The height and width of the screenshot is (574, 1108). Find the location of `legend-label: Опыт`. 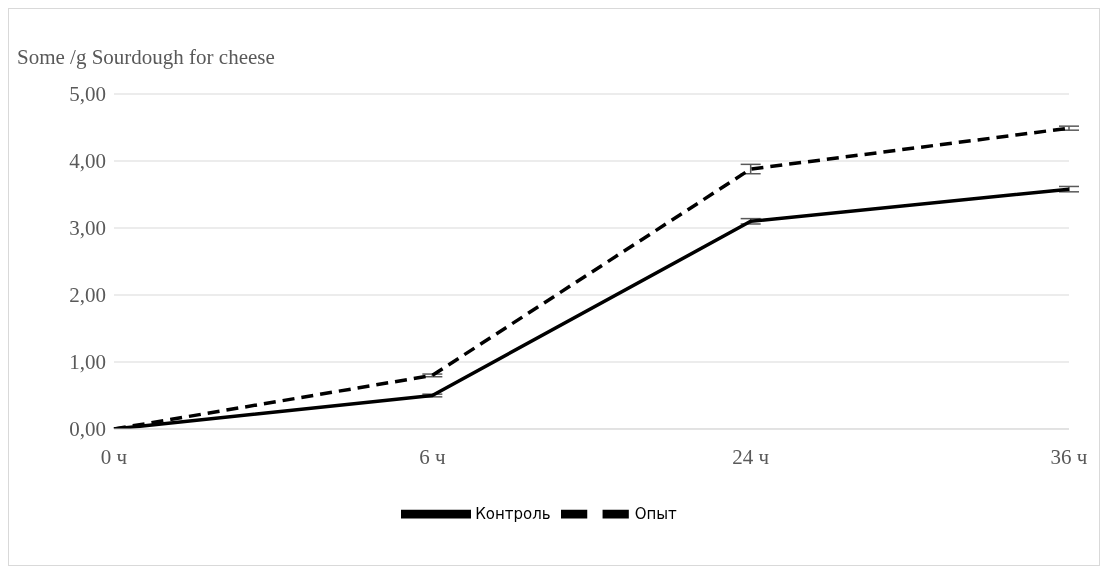

legend-label: Опыт is located at coordinates (655, 513).